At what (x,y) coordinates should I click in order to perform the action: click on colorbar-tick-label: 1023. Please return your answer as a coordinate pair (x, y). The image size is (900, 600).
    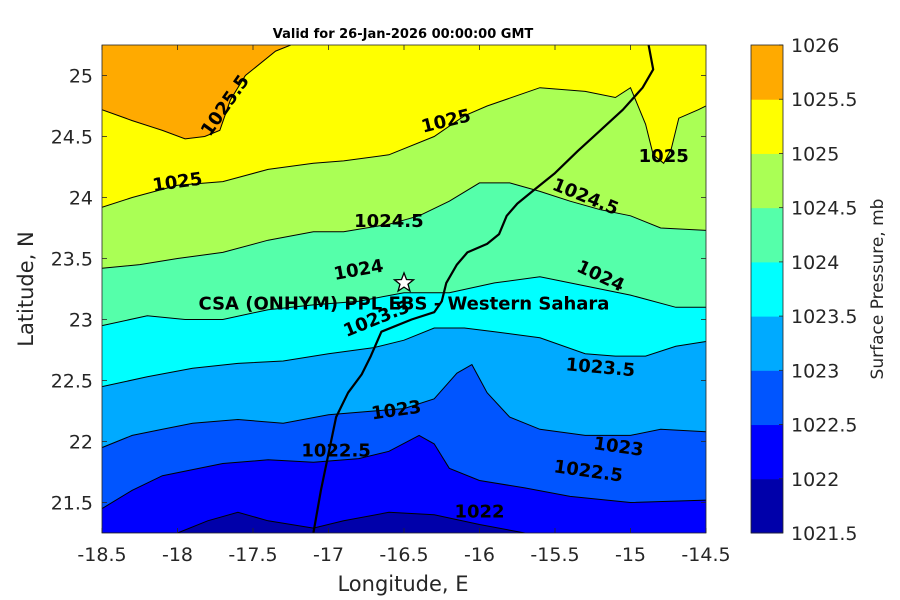
    Looking at the image, I should click on (815, 371).